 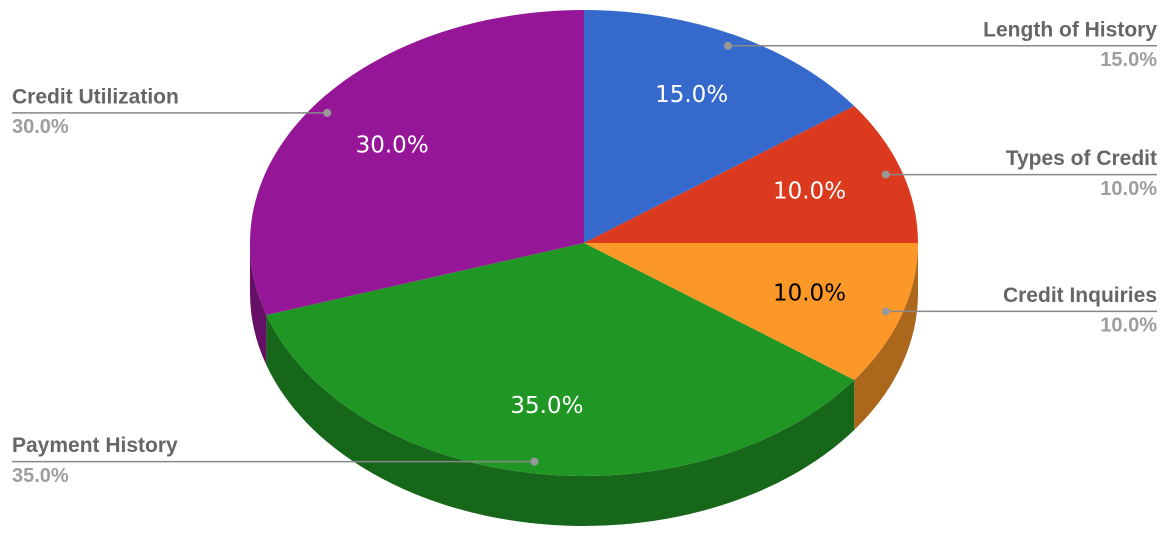 What do you see at coordinates (691, 95) in the screenshot?
I see `slice-label: 15.0%` at bounding box center [691, 95].